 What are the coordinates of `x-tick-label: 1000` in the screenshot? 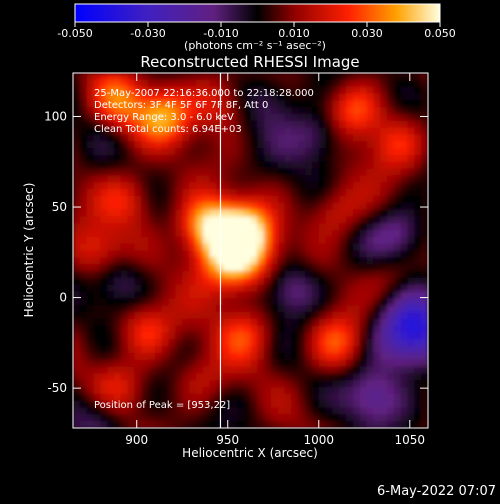 It's located at (318, 440).